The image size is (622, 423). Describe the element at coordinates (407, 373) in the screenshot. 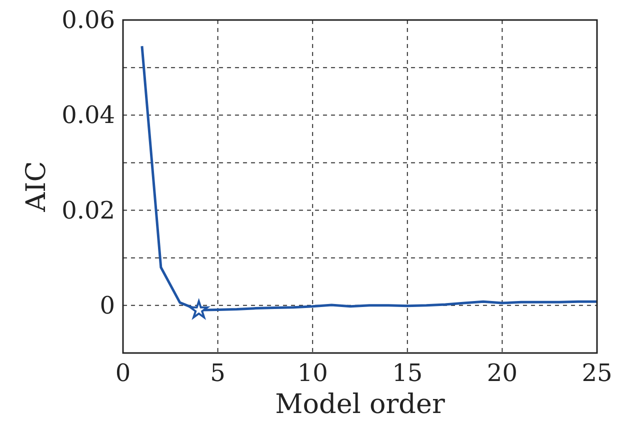

I see `x-tick-label: 15` at that location.